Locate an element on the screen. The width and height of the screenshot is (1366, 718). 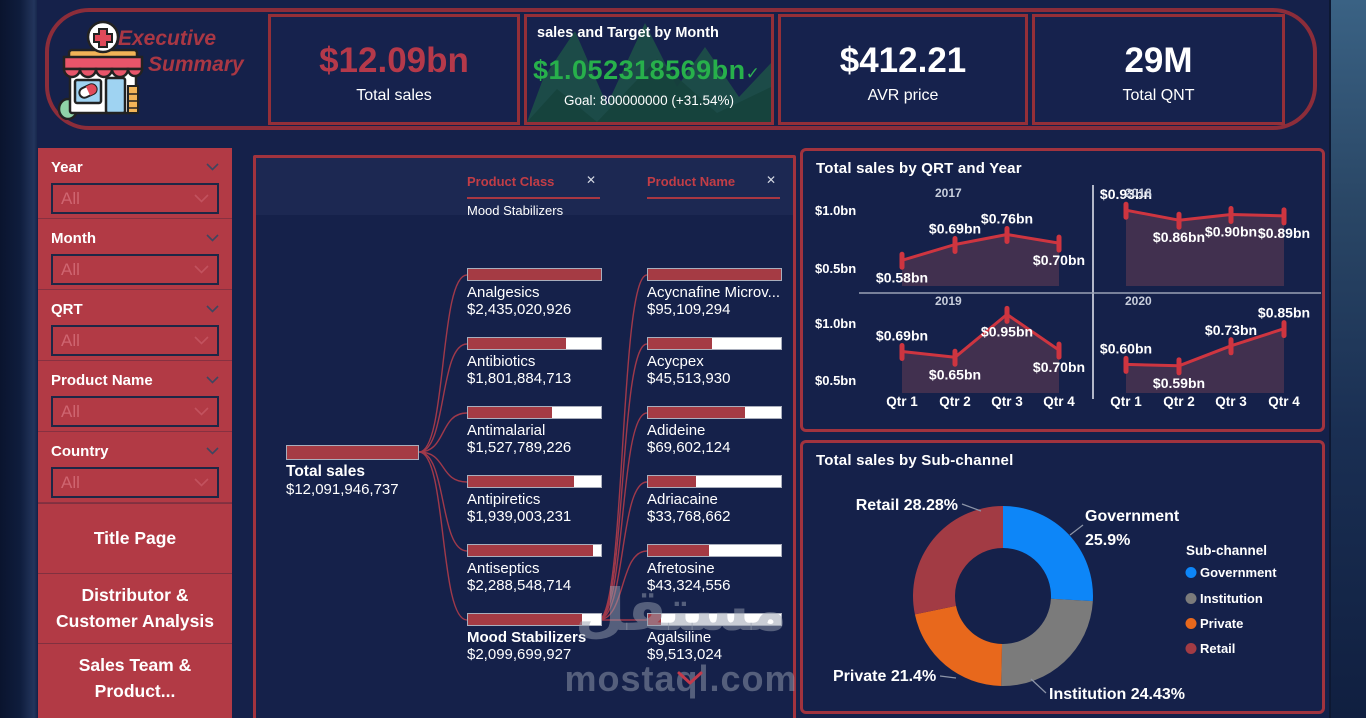
tree-node-name: Afretosine is located at coordinates (681, 568).